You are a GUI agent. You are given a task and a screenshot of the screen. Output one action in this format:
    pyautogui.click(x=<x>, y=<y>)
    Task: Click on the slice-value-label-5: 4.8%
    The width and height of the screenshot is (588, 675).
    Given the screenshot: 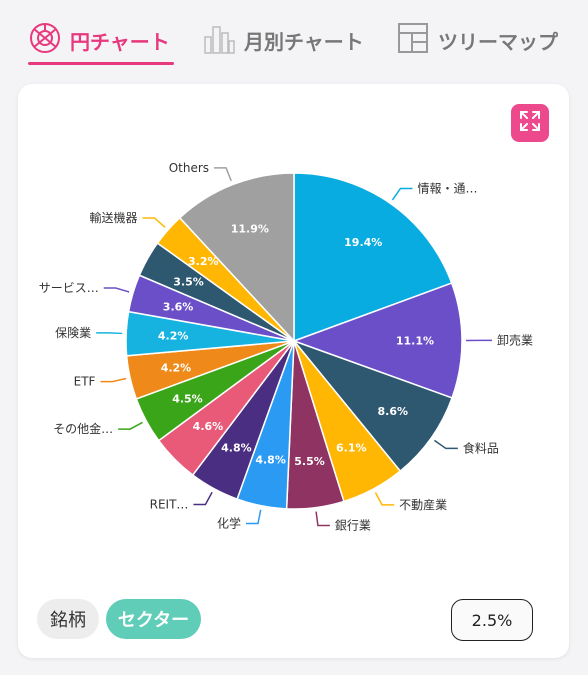 What is the action you would take?
    pyautogui.click(x=270, y=460)
    